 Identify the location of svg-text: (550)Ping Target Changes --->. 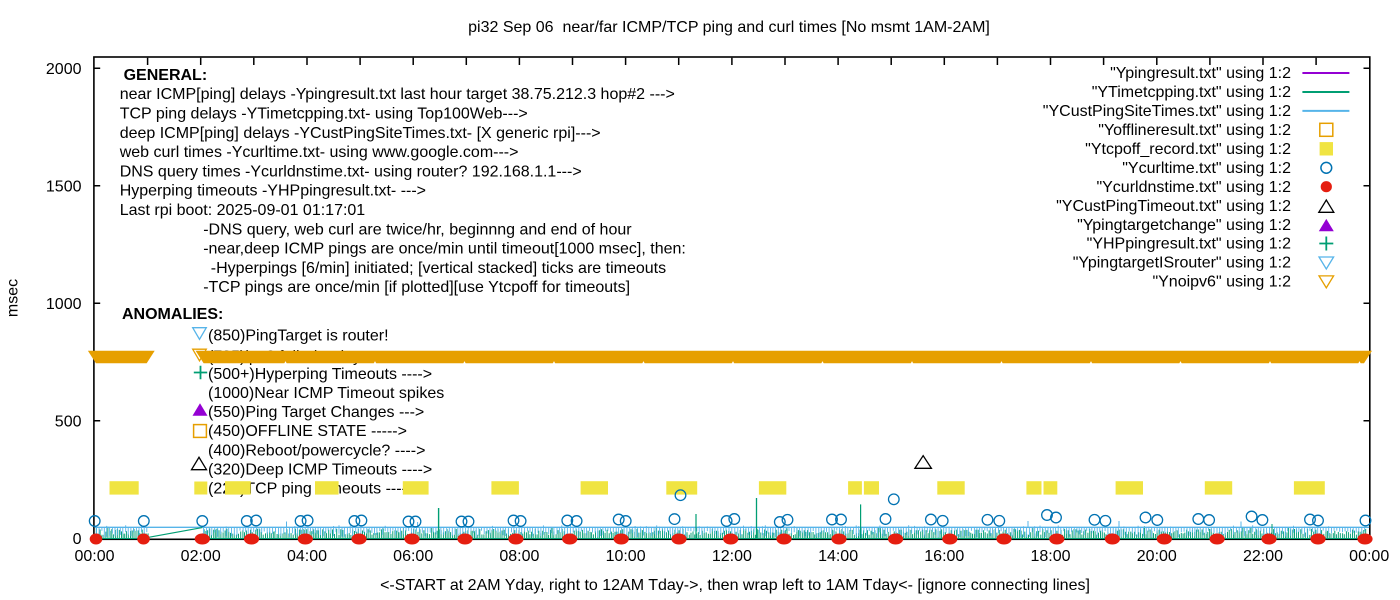
(316, 412).